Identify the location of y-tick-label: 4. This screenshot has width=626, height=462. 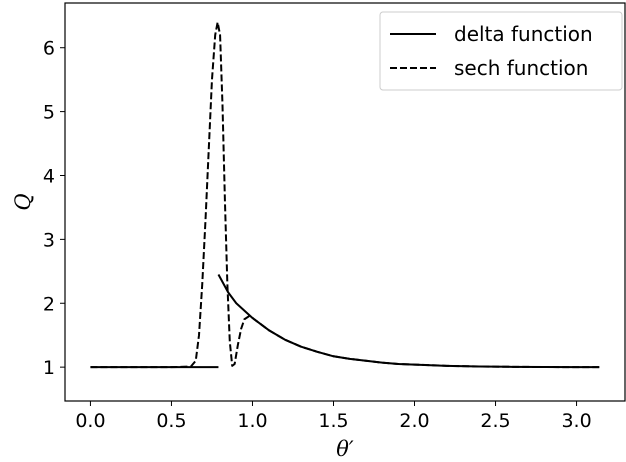
(49, 176).